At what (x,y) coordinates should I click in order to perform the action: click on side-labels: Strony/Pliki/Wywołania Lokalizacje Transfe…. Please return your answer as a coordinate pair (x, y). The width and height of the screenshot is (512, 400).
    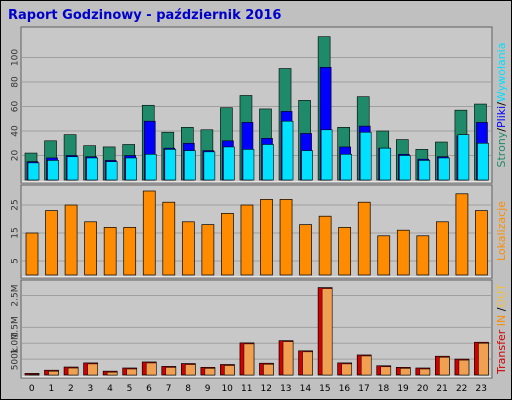
    Looking at the image, I should click on (501, 209).